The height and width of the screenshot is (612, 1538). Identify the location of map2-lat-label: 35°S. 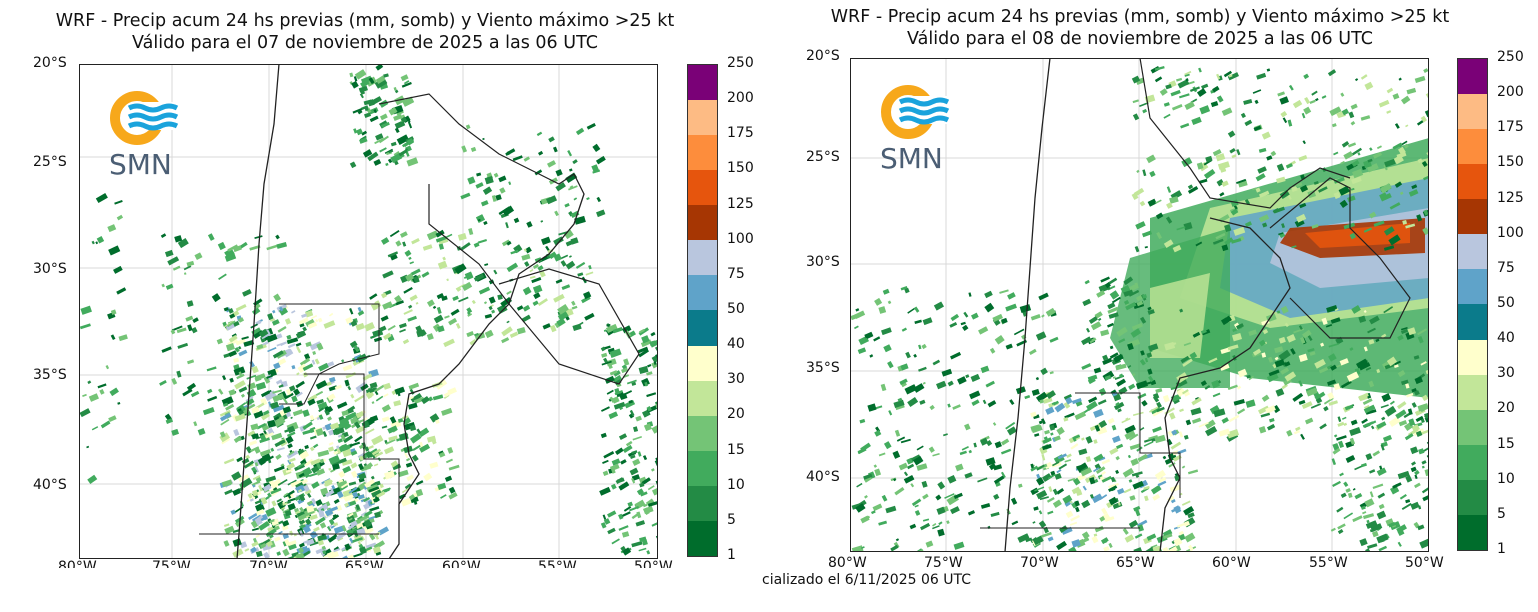
(823, 368).